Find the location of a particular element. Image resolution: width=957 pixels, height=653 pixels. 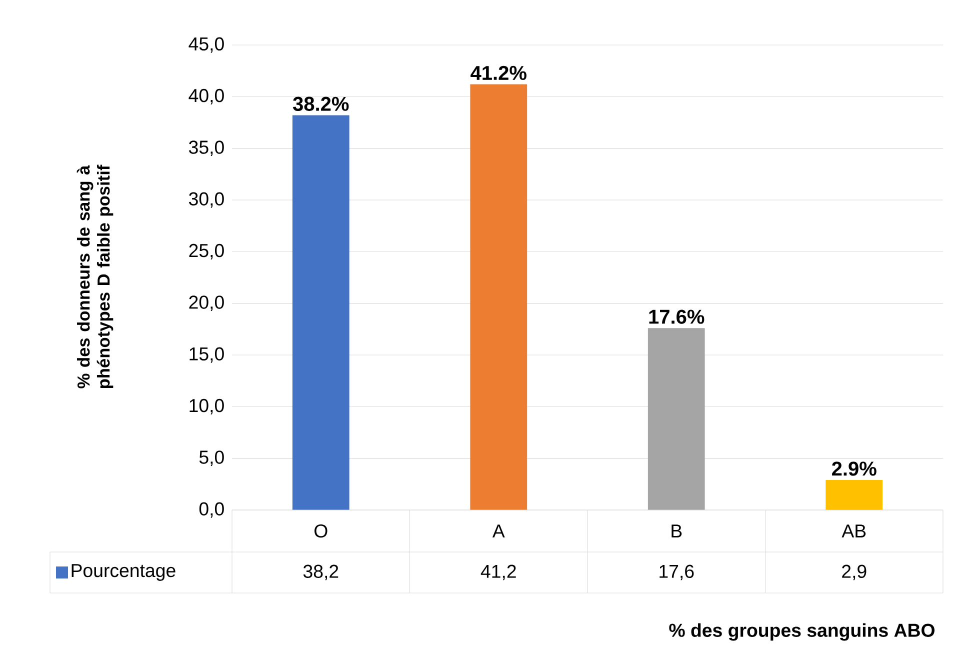

x-tick-label: O is located at coordinates (321, 531).